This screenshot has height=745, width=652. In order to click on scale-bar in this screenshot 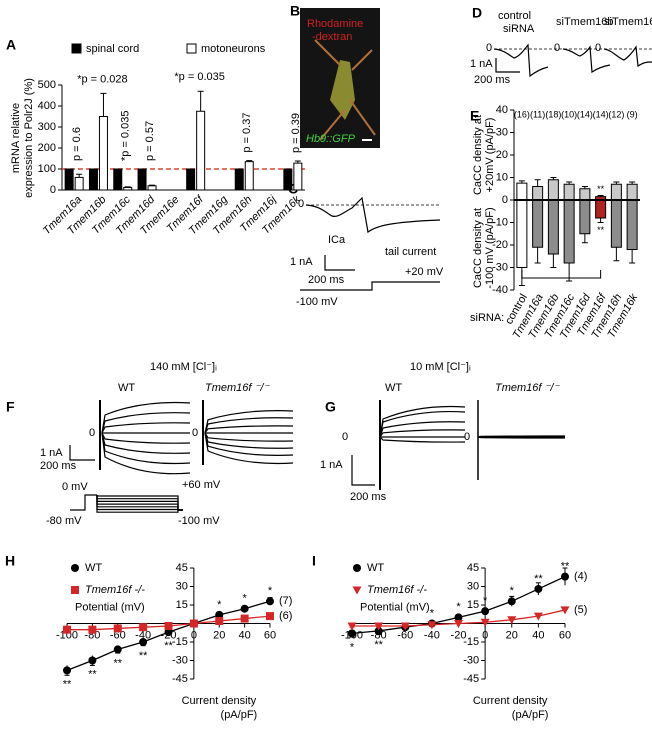, I will do `click(507, 65)`.